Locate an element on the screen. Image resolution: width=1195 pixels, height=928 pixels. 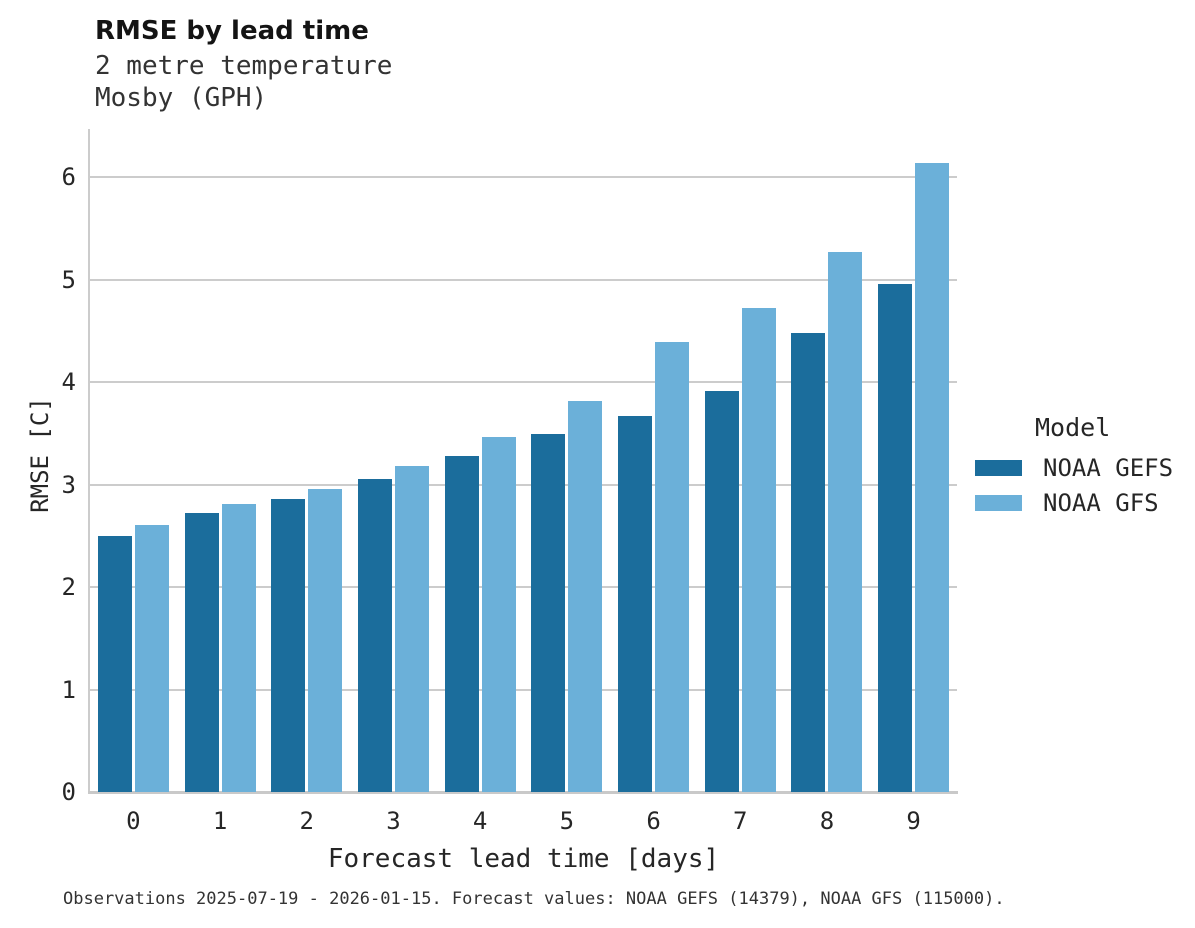
y-tick-label-1: 1 is located at coordinates (68, 689).